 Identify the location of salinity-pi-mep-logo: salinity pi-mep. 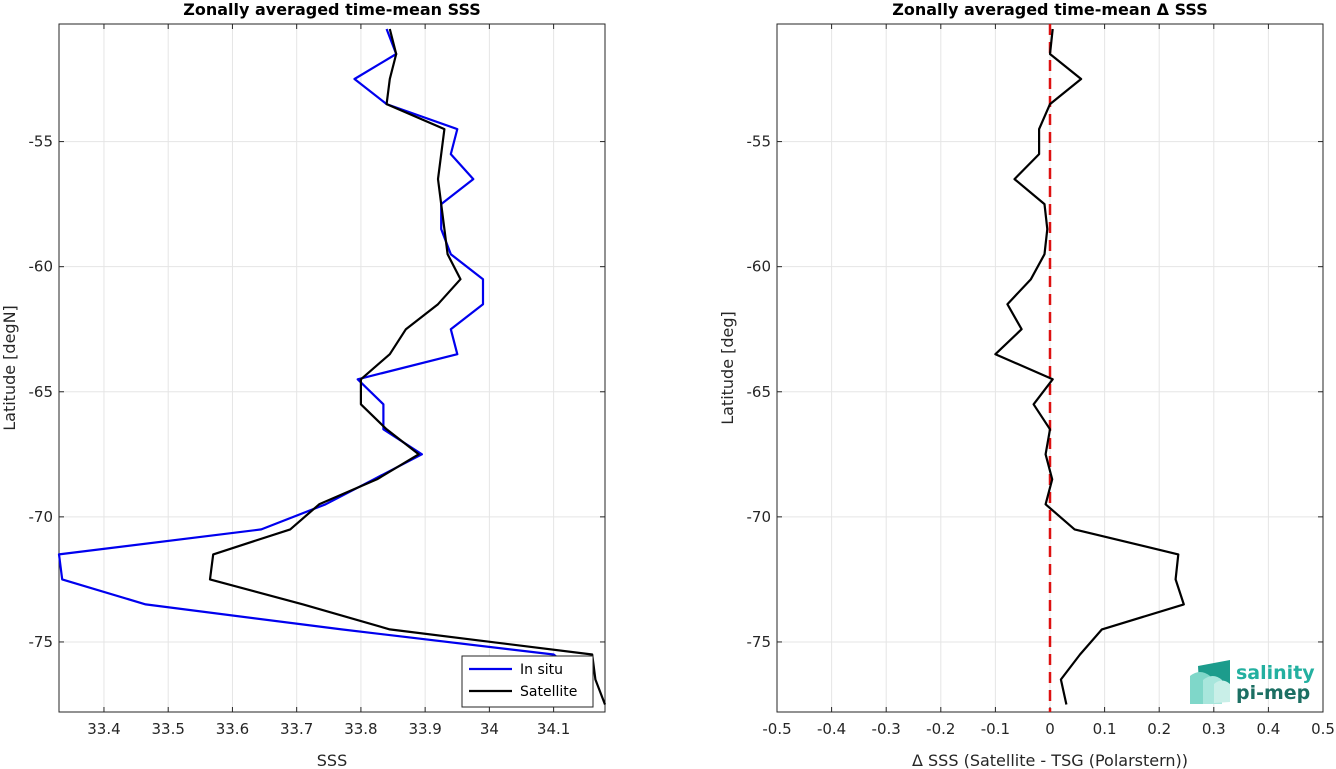
(1252, 682).